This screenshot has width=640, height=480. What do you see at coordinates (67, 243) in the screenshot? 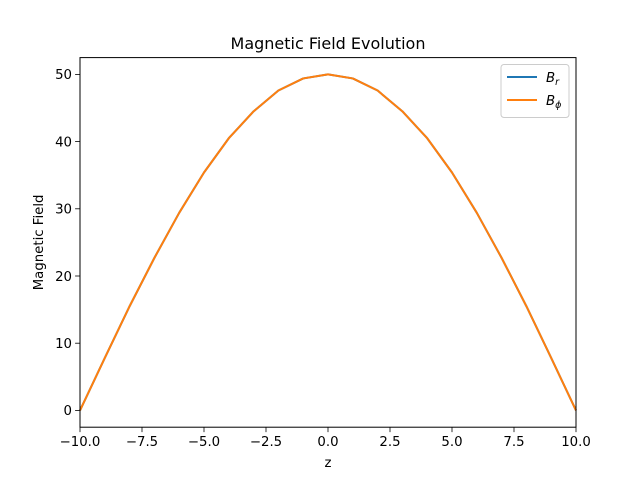
I see `y-axis-ticks: 0 10 20 30 40 50` at bounding box center [67, 243].